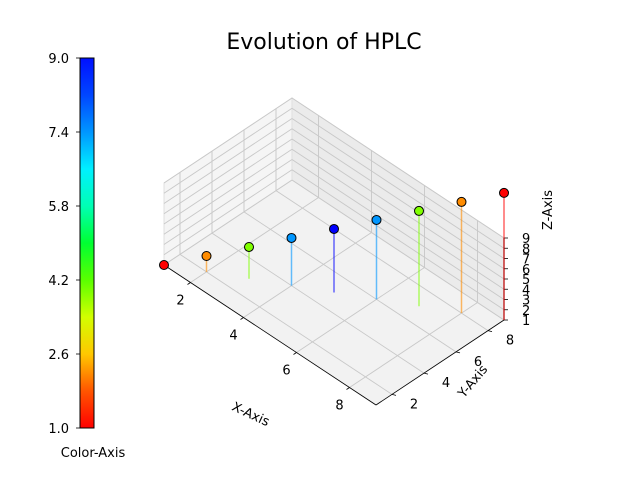 The width and height of the screenshot is (640, 480). Describe the element at coordinates (270, 335) in the screenshot. I see `x-axis-line` at that location.